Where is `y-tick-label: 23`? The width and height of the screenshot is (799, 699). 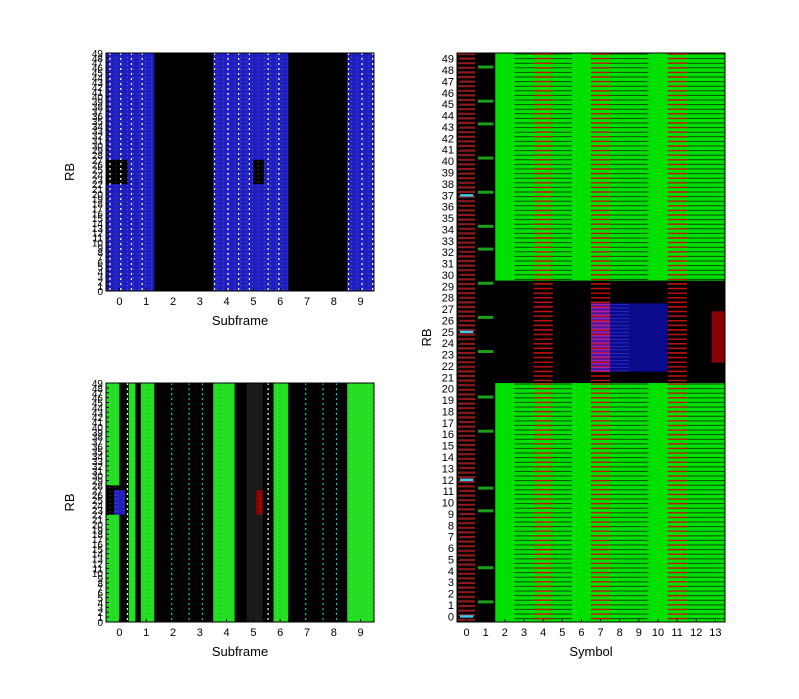 y-tick-label: 23 is located at coordinates (448, 356).